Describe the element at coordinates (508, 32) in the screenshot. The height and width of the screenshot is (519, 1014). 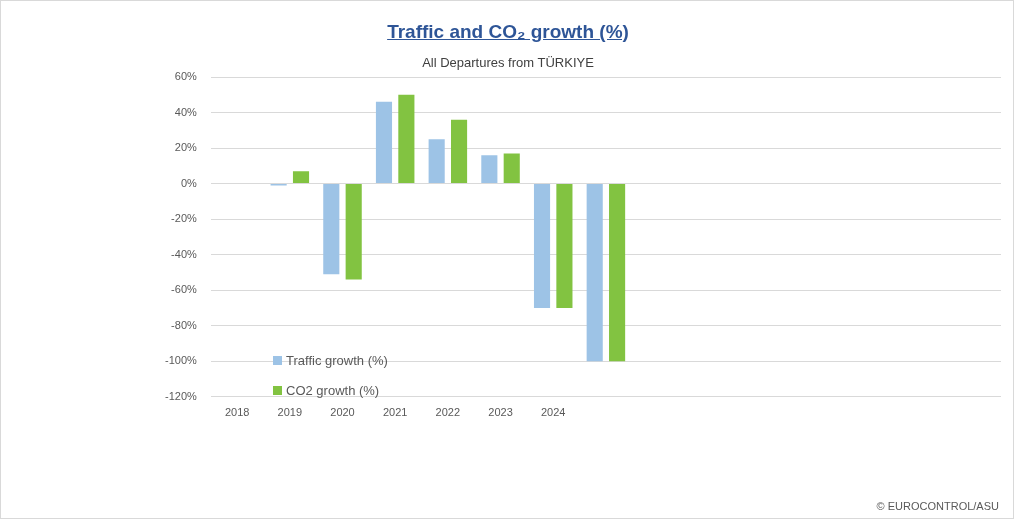
I see `chart-title: Traffic and CO₂ growth (%)` at that location.